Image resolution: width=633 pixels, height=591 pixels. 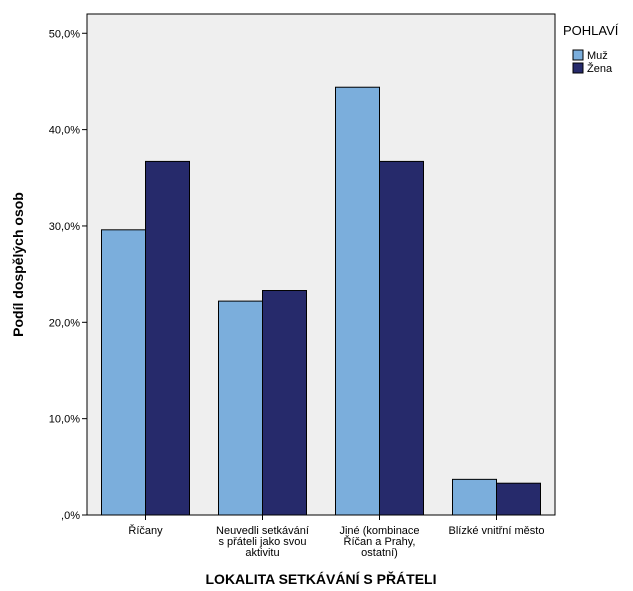 What do you see at coordinates (64, 131) in the screenshot?
I see `y-tick-label: 40,0%` at bounding box center [64, 131].